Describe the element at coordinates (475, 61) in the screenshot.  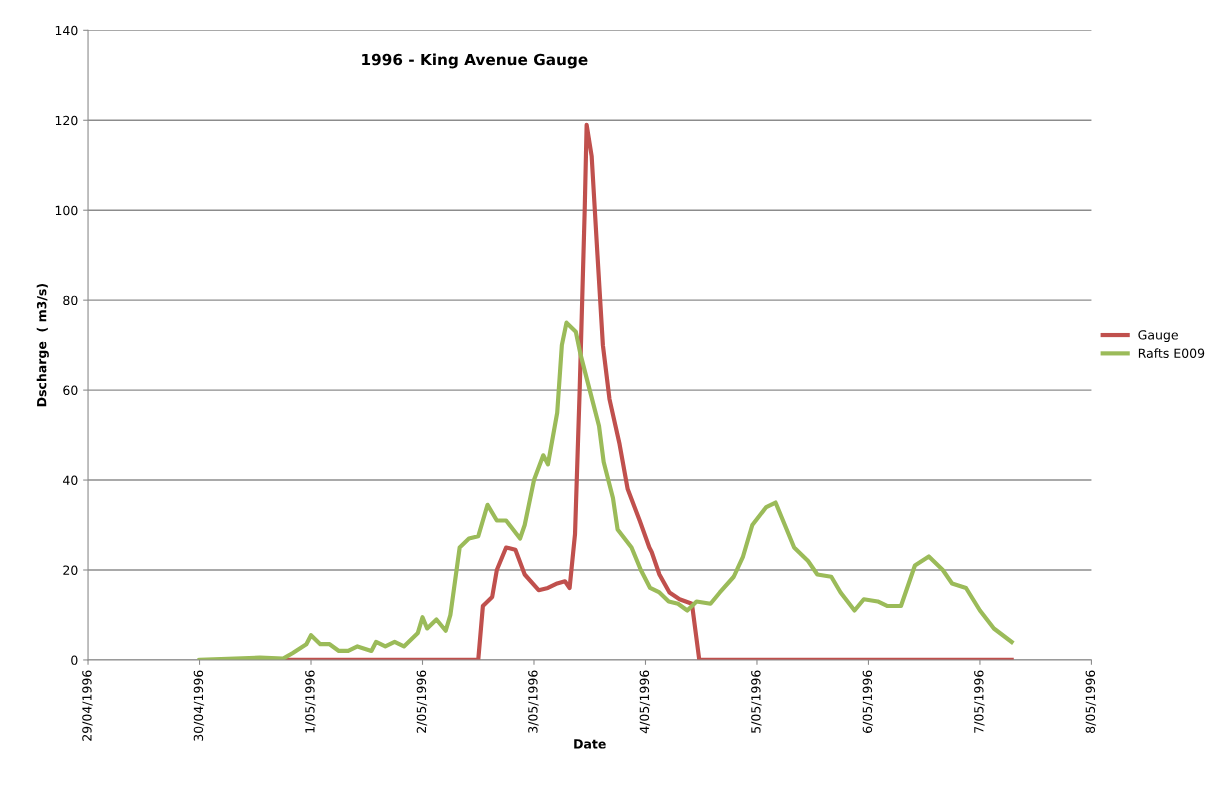
I see `text: 1996 - King Avenue Gauge` at that location.